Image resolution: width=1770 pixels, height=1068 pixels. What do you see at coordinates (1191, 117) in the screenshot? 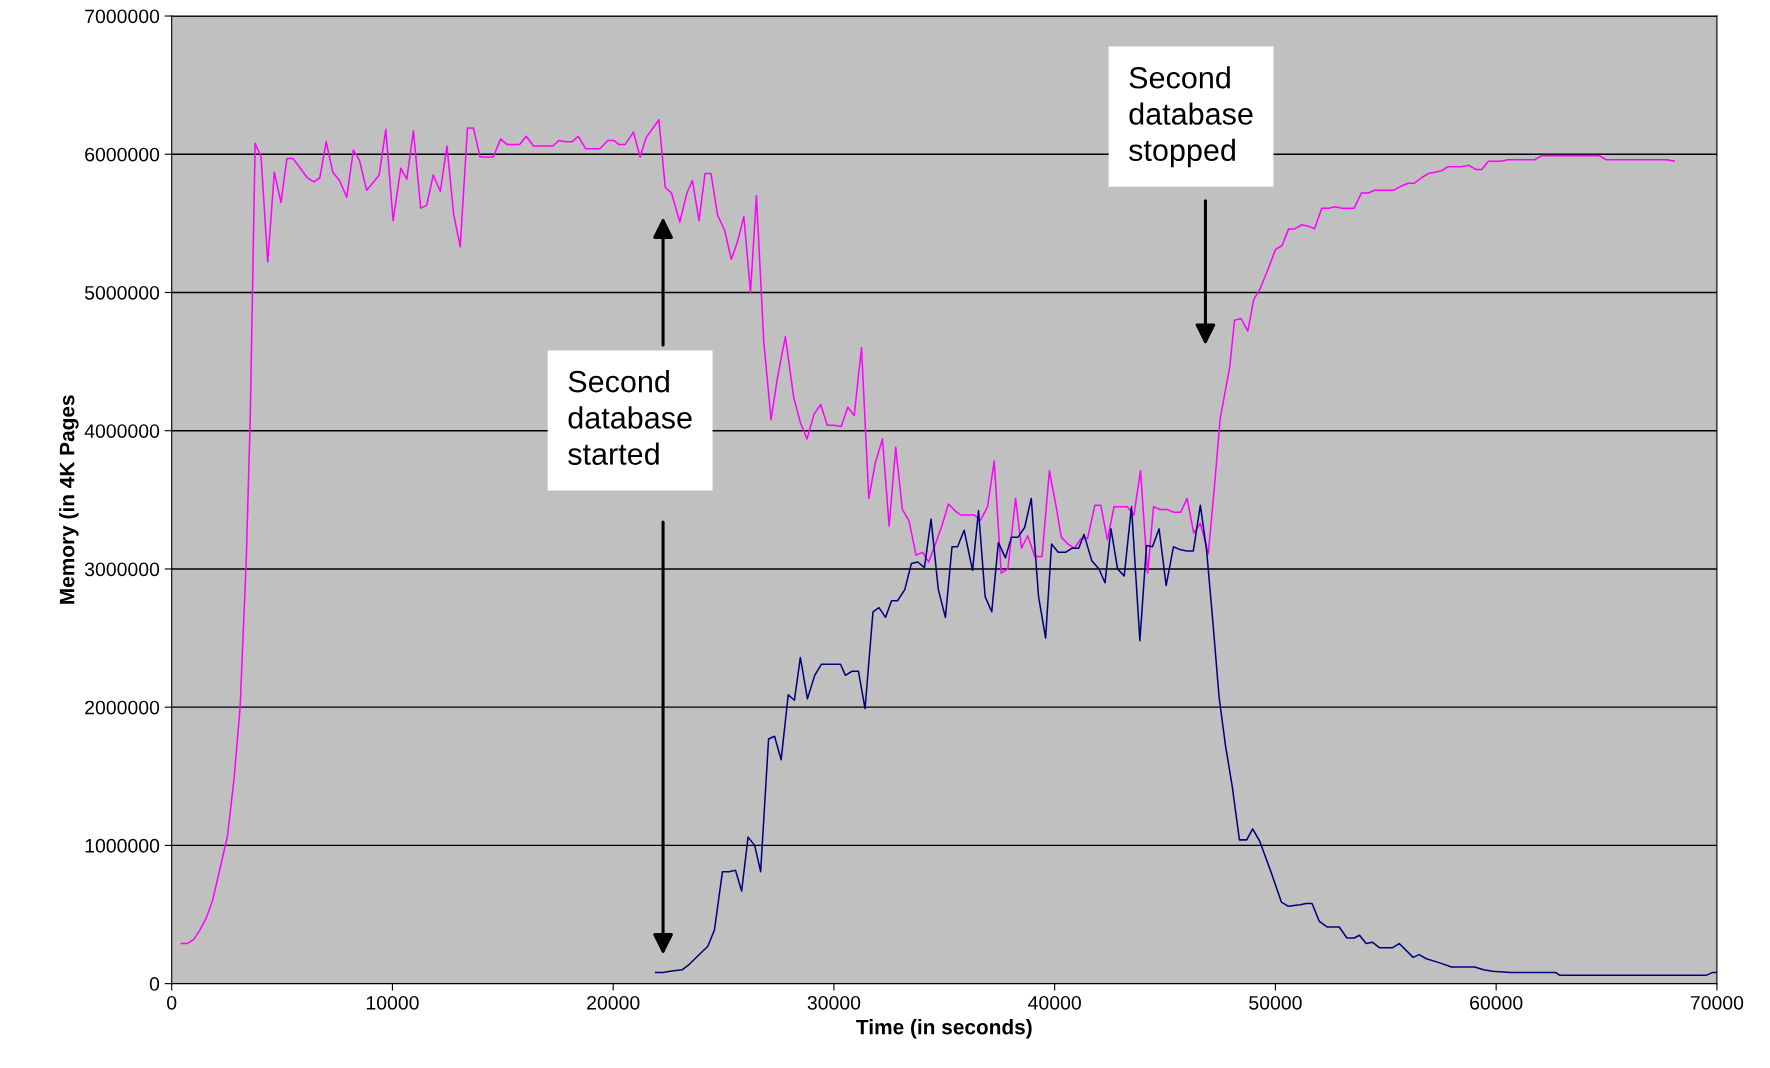
I see `annotation: Second database stopped` at bounding box center [1191, 117].